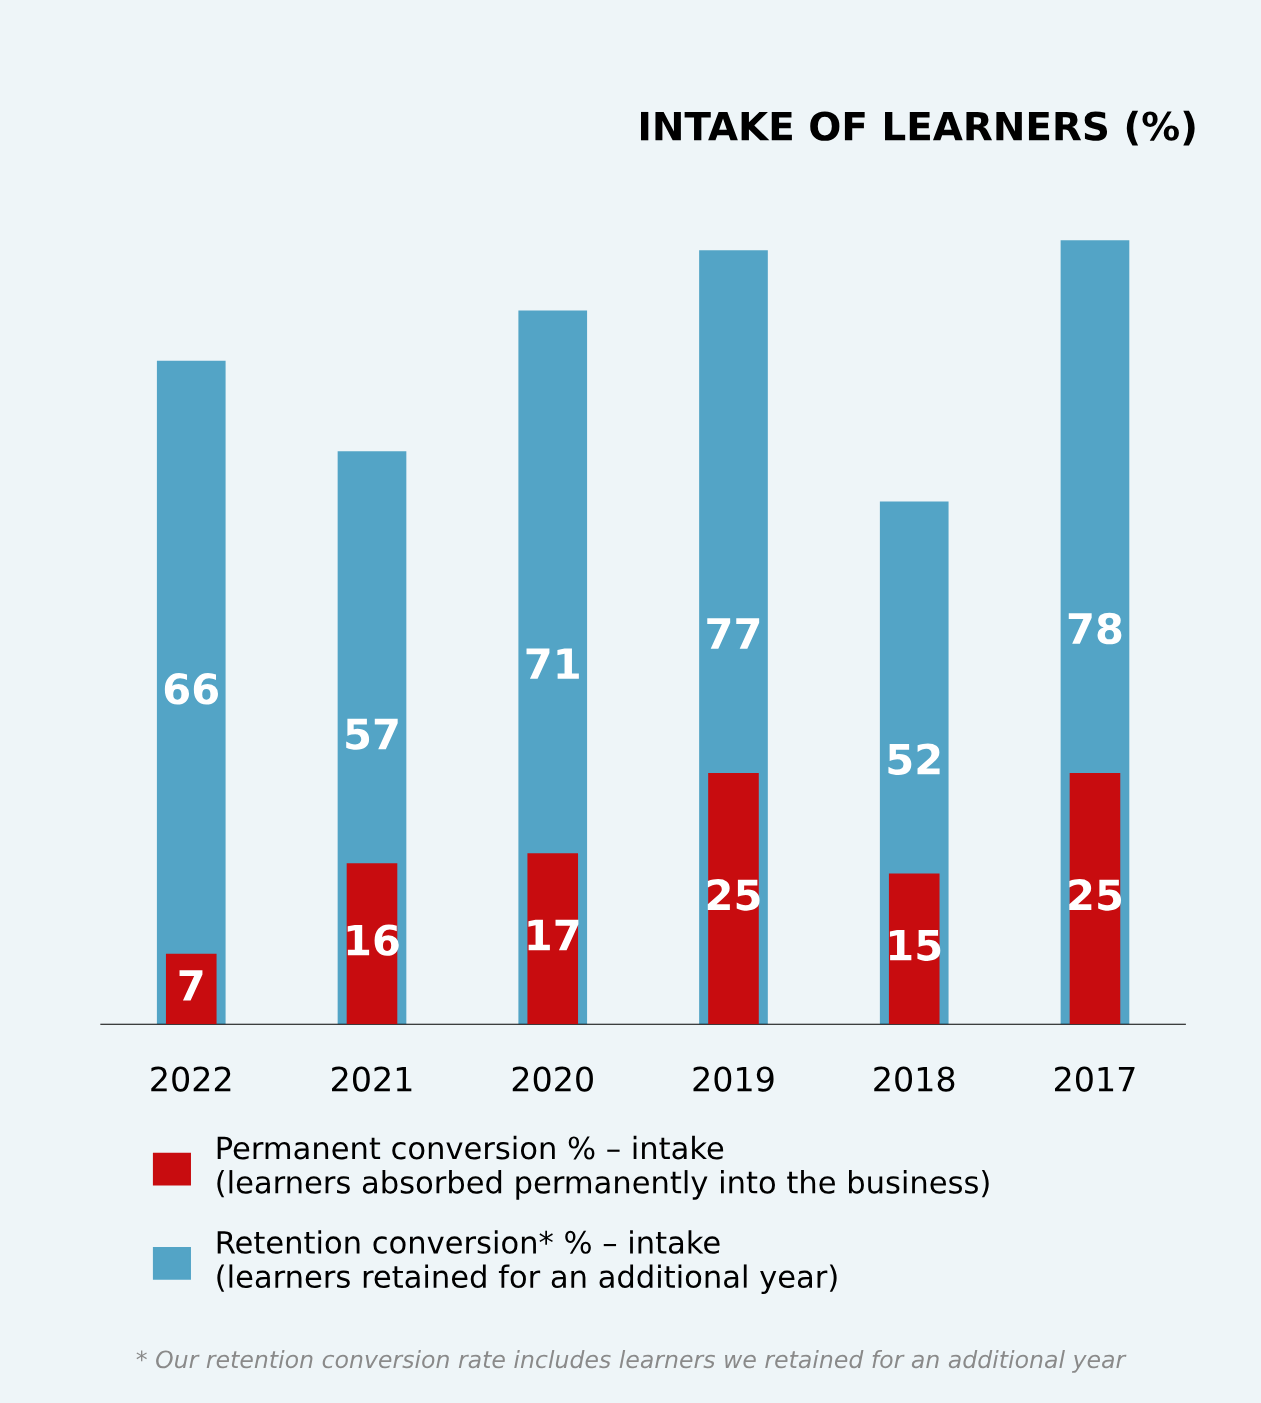 This screenshot has width=1261, height=1403. What do you see at coordinates (191, 689) in the screenshot?
I see `data-label: 66` at bounding box center [191, 689].